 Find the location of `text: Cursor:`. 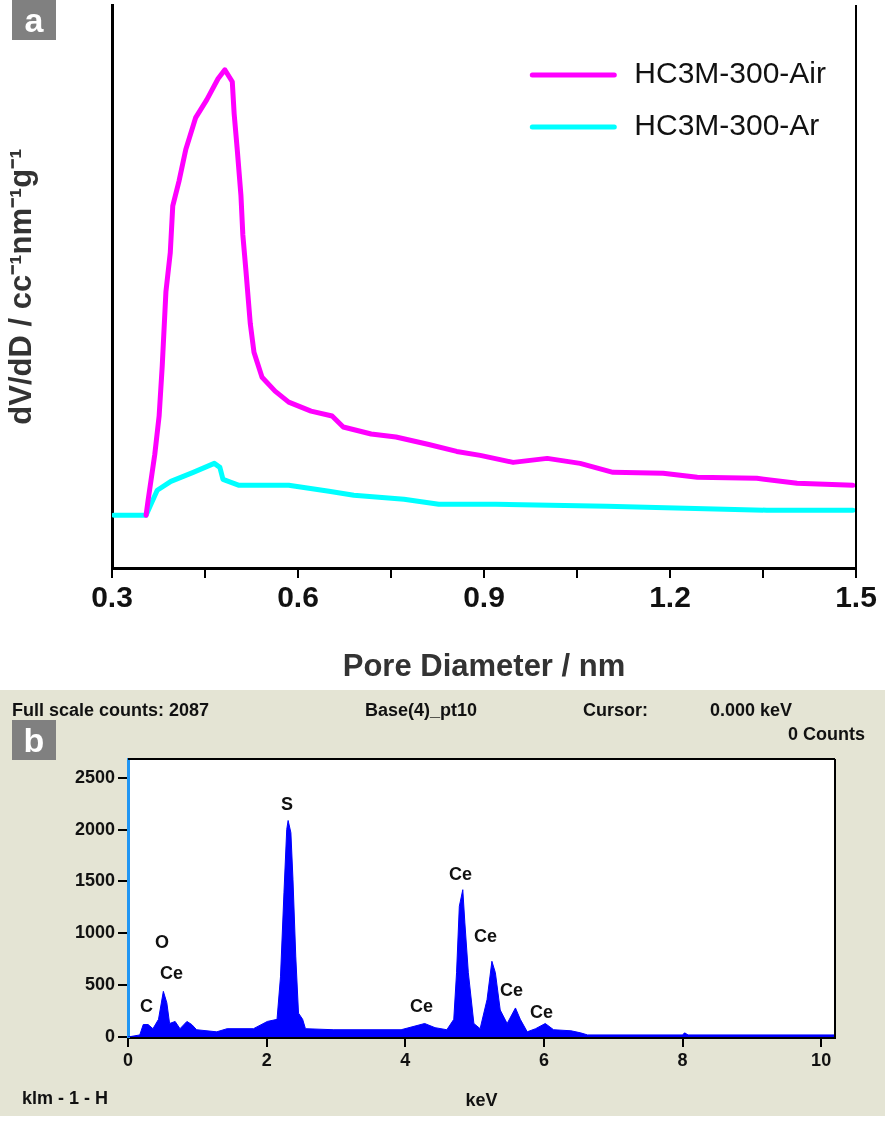

text: Cursor: is located at coordinates (616, 710).